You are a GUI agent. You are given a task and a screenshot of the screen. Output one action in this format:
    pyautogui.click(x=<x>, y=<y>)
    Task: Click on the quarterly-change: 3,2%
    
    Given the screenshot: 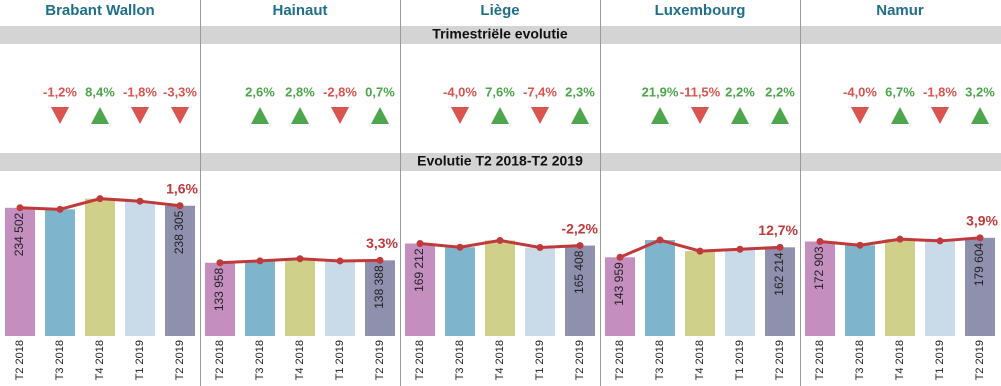 What is the action you would take?
    pyautogui.click(x=980, y=91)
    